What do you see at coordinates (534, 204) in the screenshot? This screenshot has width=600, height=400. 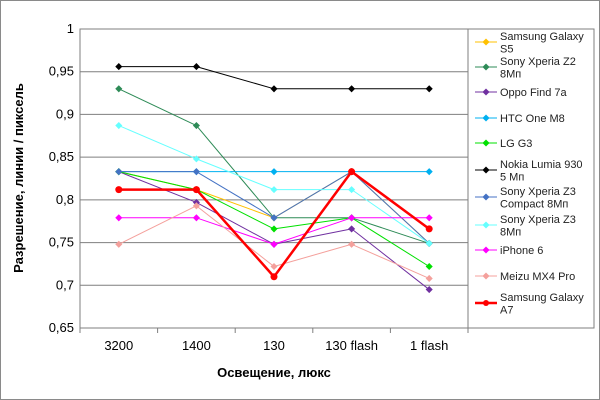 I see `legend-label: Compact 8Мп` at bounding box center [534, 204].